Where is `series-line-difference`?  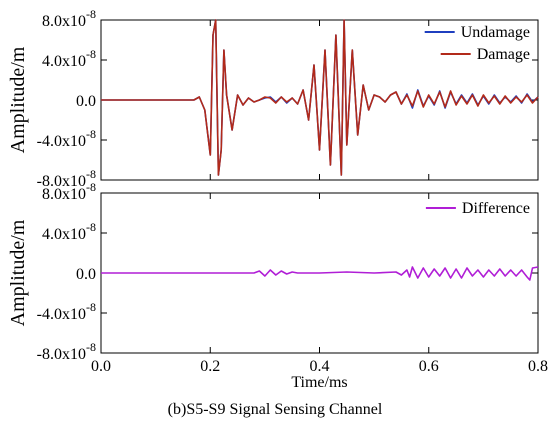
series-line-difference is located at coordinates (320, 273).